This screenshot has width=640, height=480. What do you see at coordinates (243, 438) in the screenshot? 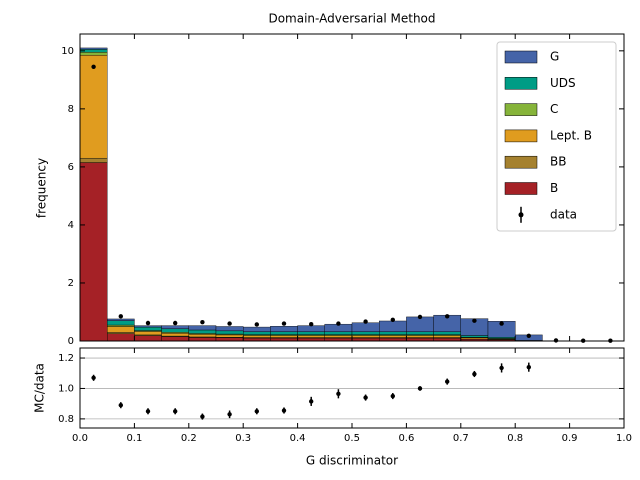
I see `x-tick-label: 0.3` at bounding box center [243, 438].